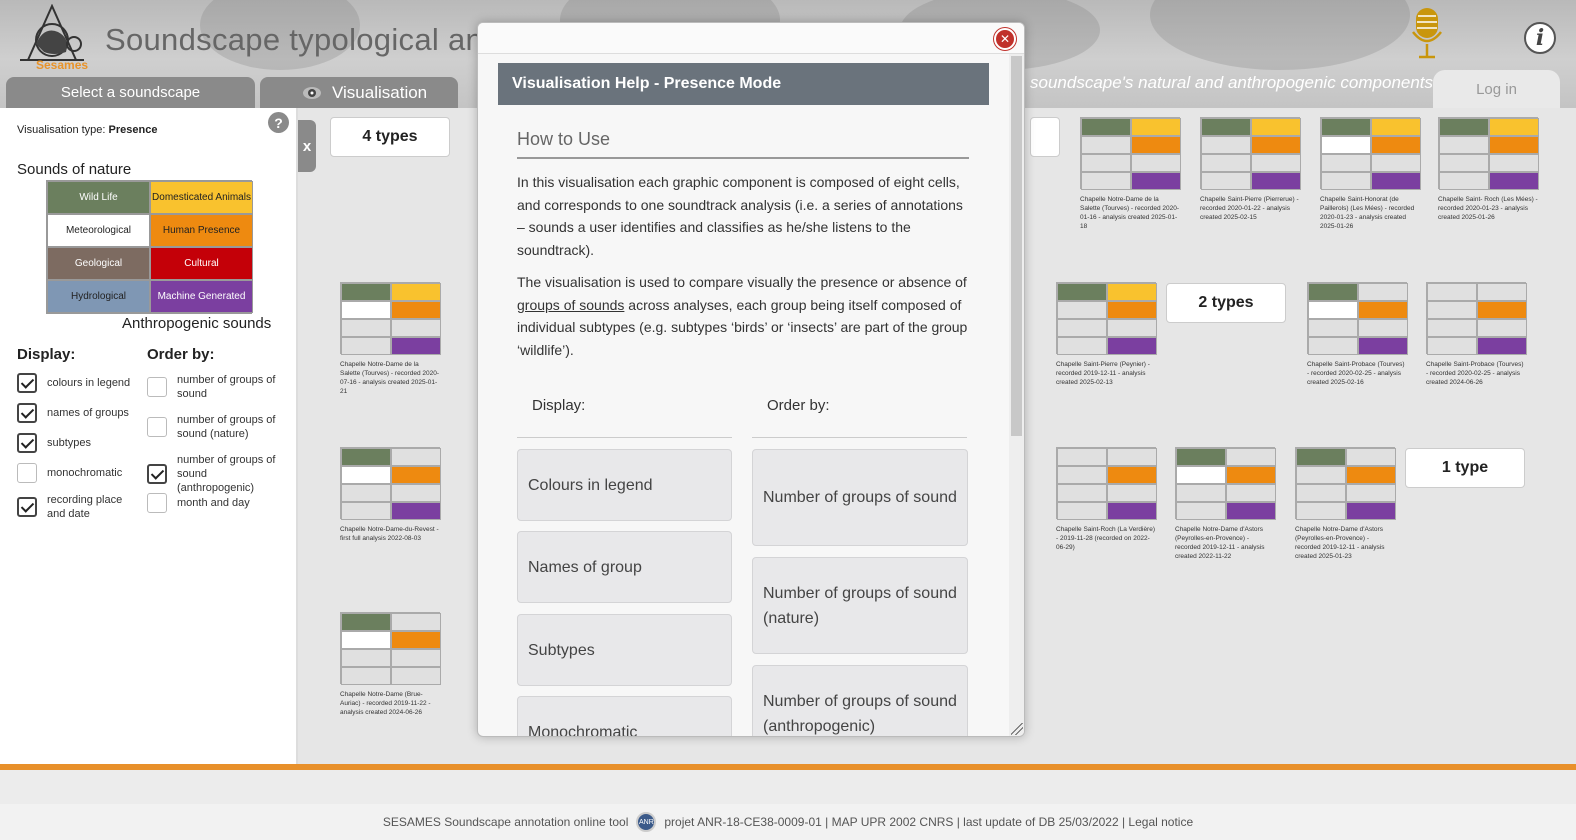 The image size is (1576, 840). Describe the element at coordinates (624, 650) in the screenshot. I see `help-display-subtypes-button: Subtypes` at that location.